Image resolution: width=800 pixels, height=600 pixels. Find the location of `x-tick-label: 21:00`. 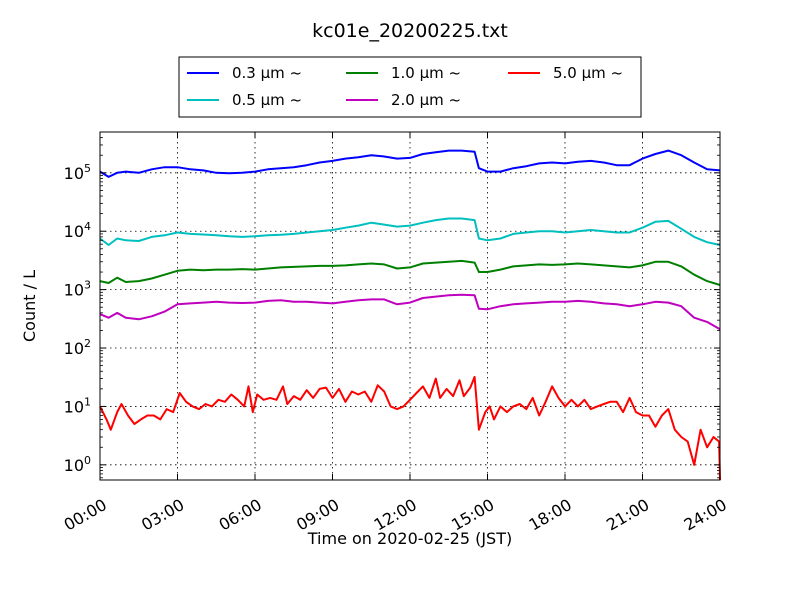

x-tick-label: 21:00 is located at coordinates (627, 515).